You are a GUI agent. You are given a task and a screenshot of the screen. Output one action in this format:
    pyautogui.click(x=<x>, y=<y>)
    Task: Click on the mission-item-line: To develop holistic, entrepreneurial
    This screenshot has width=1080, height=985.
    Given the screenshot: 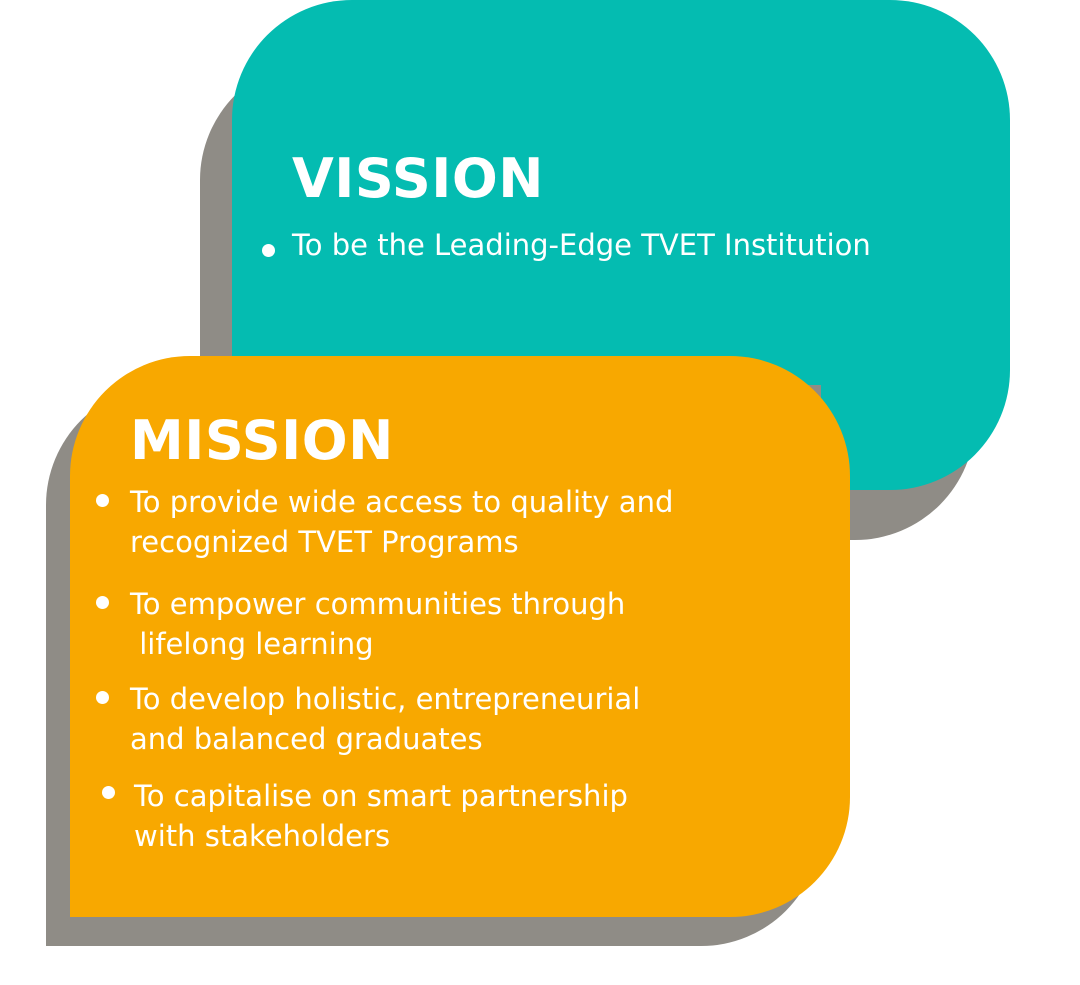 What is the action you would take?
    pyautogui.click(x=385, y=699)
    